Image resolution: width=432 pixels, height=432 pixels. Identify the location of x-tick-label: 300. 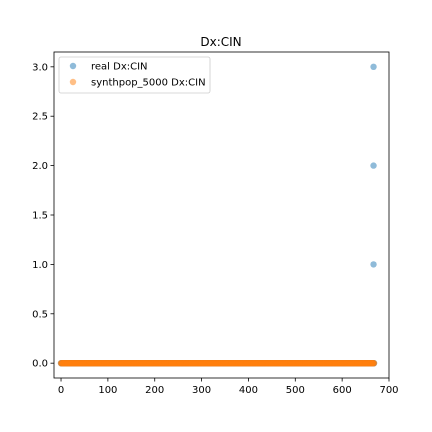
(201, 390).